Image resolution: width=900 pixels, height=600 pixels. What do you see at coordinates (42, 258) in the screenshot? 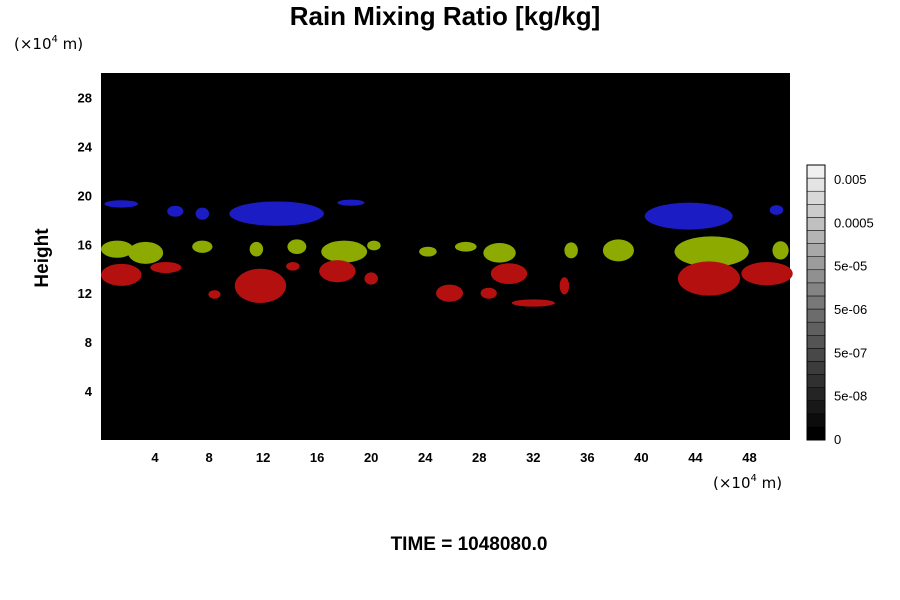
I see `y-axis-label: Height` at bounding box center [42, 258].